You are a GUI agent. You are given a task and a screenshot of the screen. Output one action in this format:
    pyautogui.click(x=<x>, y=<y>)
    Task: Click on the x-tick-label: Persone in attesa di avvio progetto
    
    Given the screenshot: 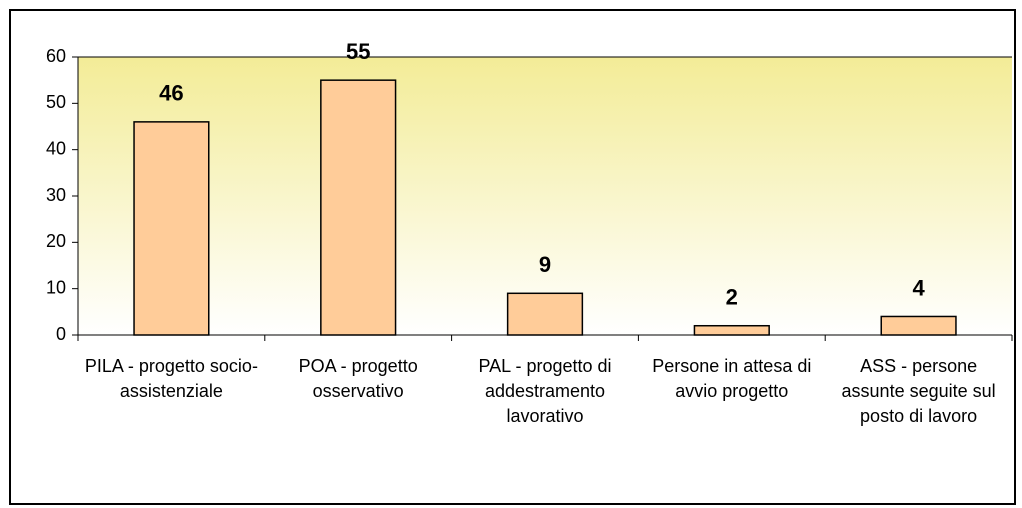 What is the action you would take?
    pyautogui.click(x=732, y=378)
    